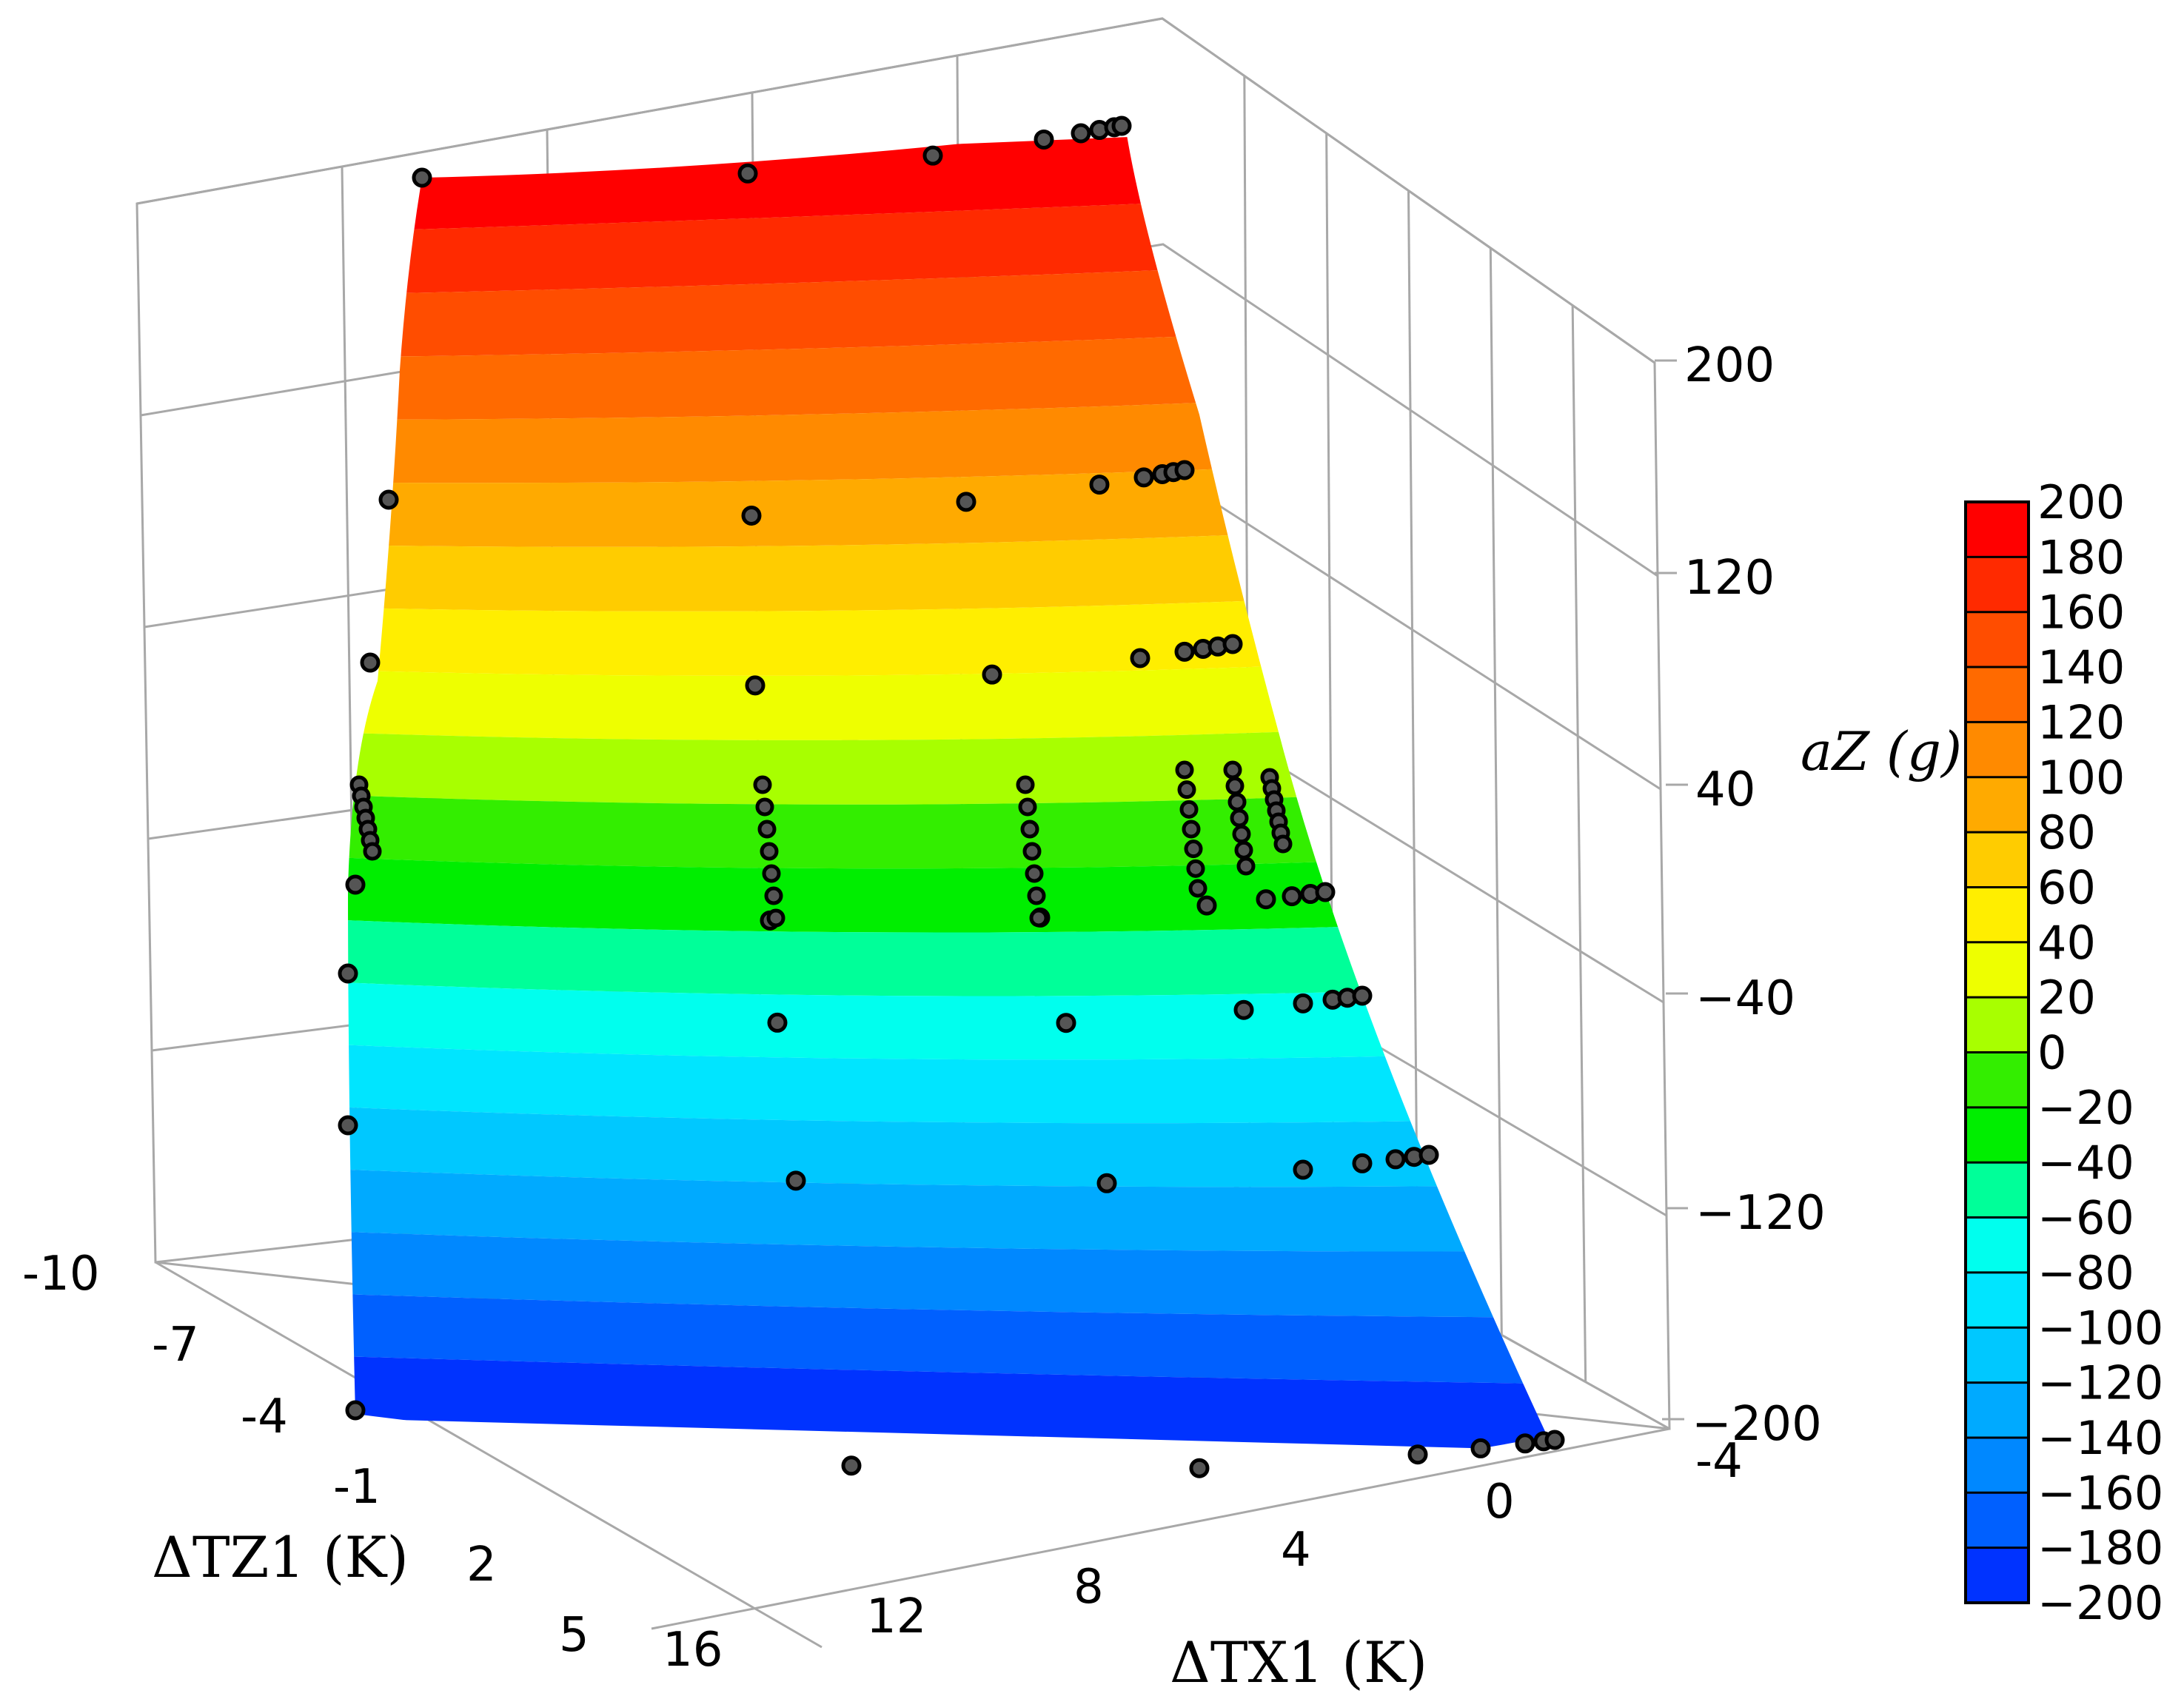 This screenshot has width=2184, height=1699. Describe the element at coordinates (2066, 998) in the screenshot. I see `colorbar-tick-label: 20` at that location.